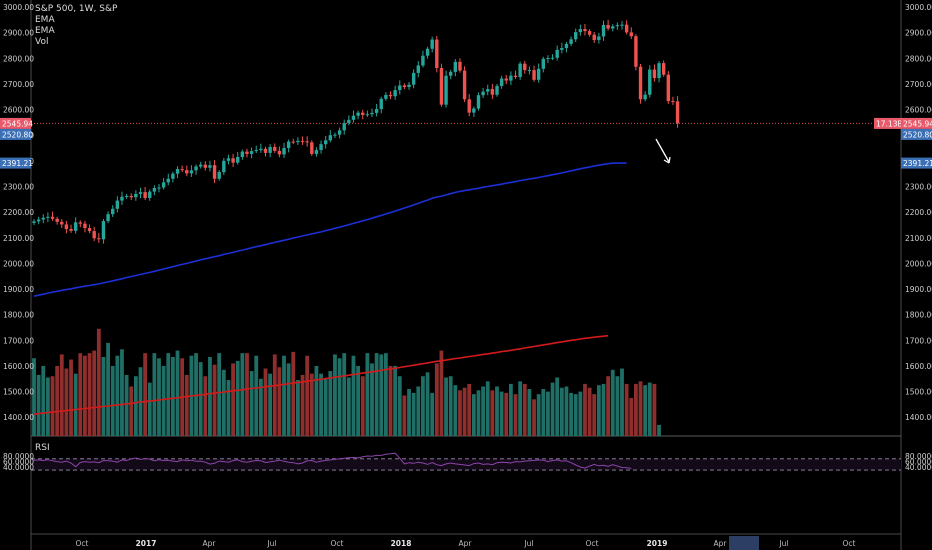 The image size is (932, 550). I want to click on right-tag-last: 2545.94, so click(917, 123).